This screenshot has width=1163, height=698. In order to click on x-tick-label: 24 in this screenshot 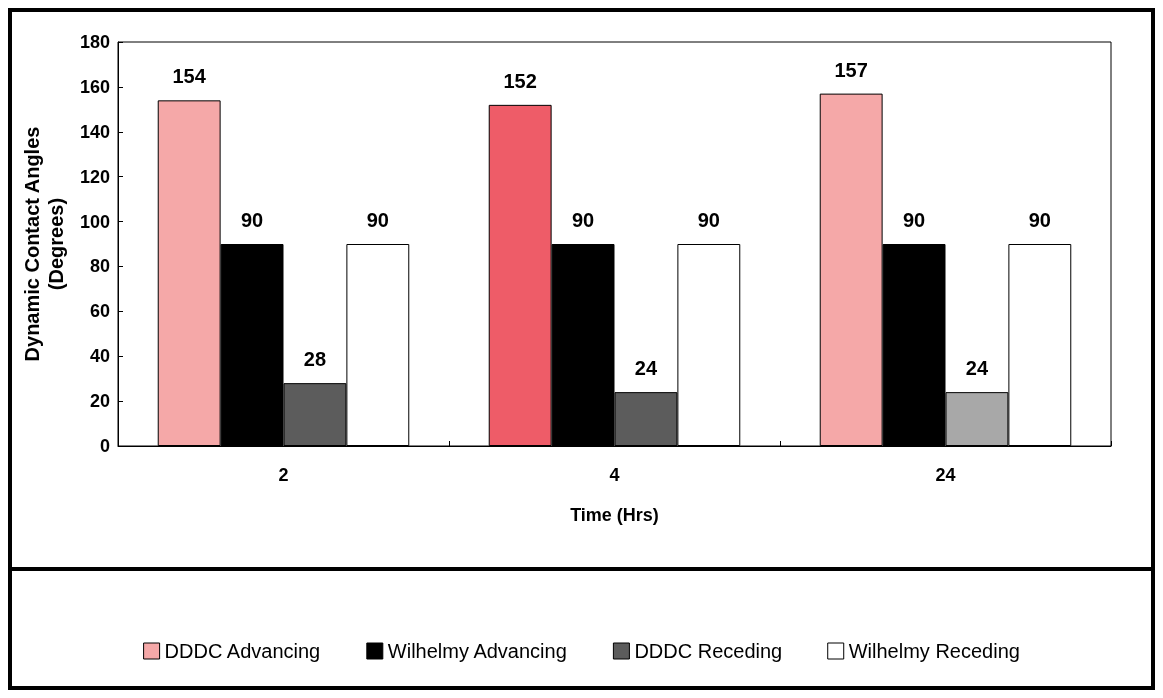, I will do `click(945, 475)`.